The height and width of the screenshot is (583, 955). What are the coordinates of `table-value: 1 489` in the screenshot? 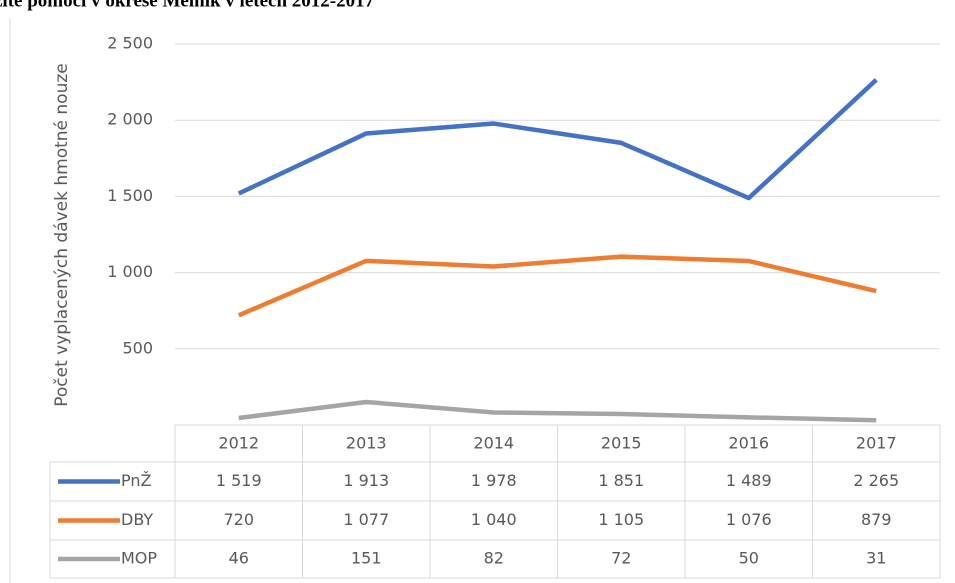 It's located at (749, 480).